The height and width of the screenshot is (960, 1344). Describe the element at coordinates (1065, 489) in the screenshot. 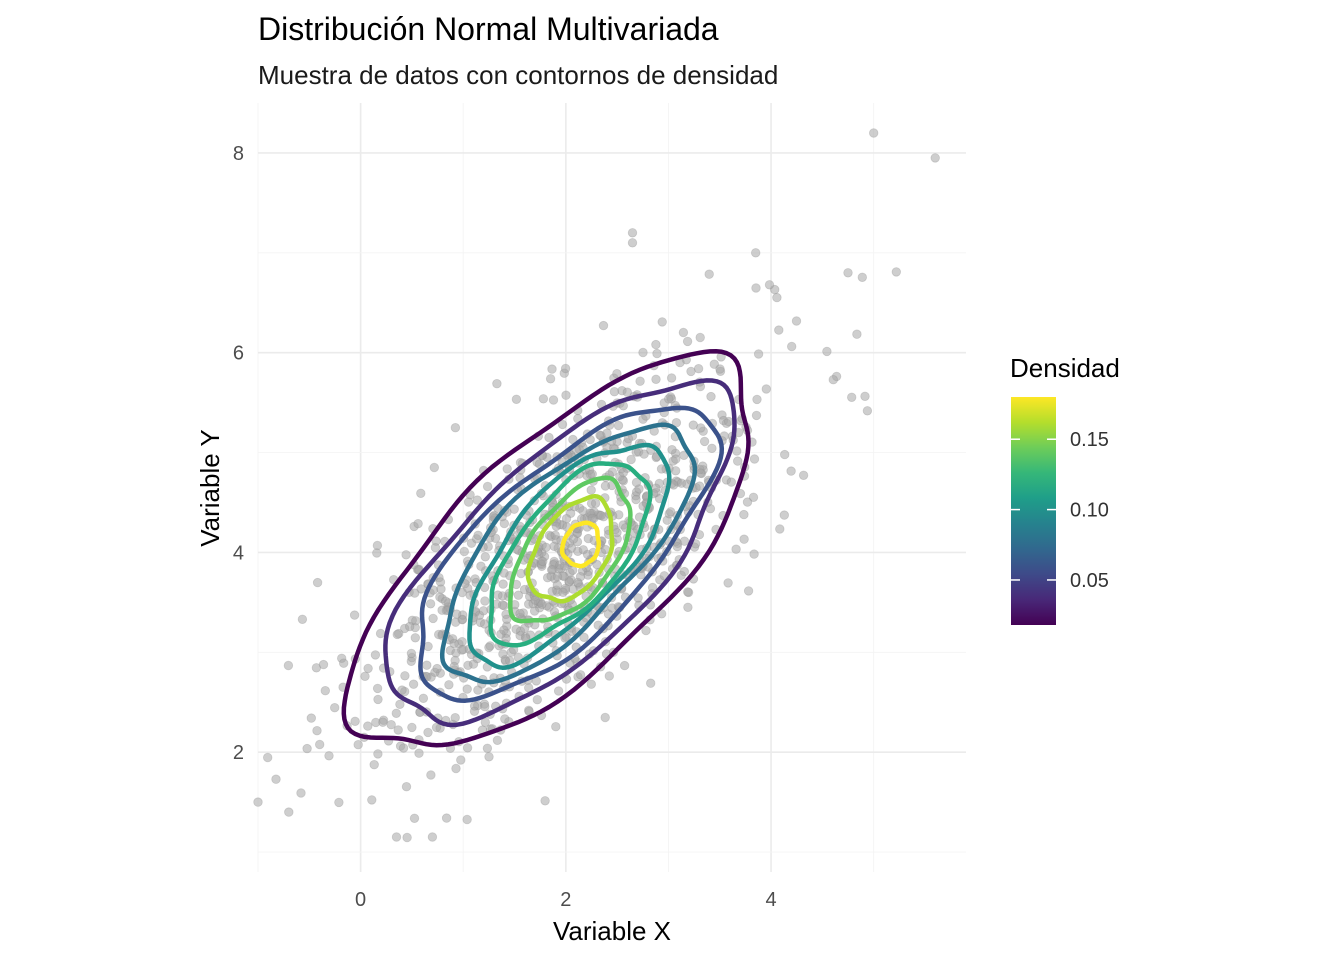

I see `legend: Densidad 0.05 0.10 0.15` at that location.